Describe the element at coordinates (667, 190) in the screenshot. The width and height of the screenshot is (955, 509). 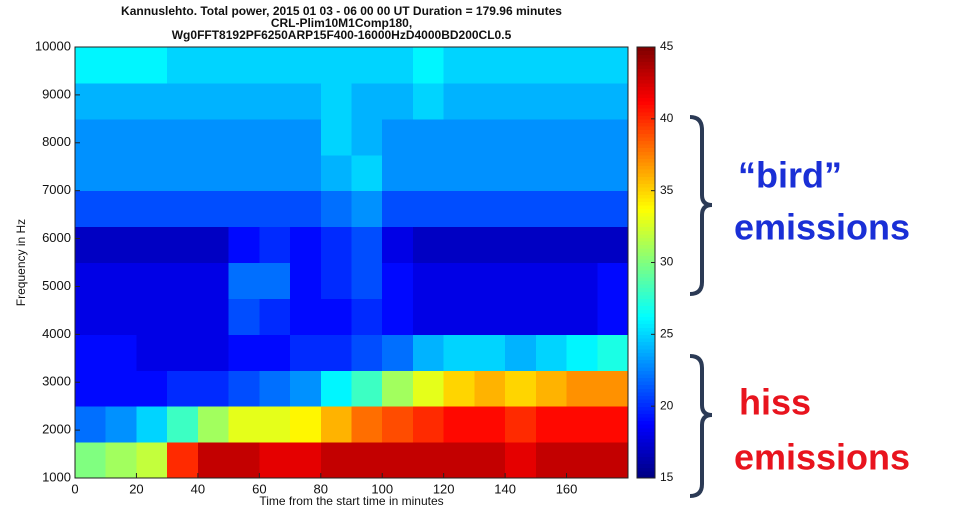
I see `colorbar-tick-label: 35` at that location.